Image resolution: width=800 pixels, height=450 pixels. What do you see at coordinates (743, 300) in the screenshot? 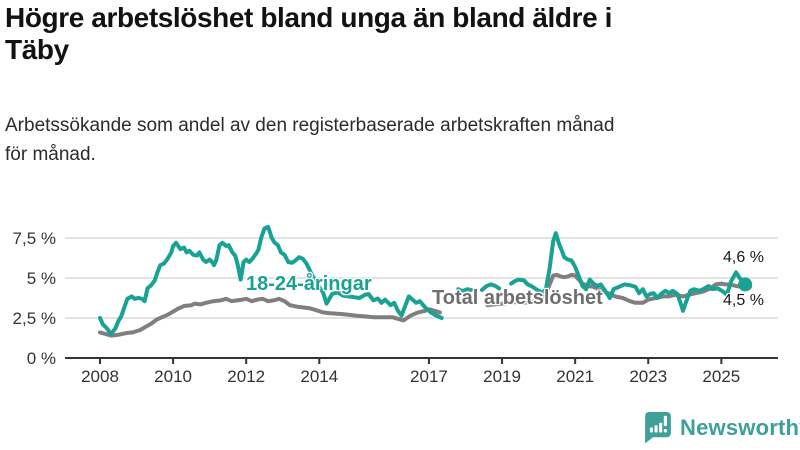
I see `end-value-label-total: 4,5 %` at bounding box center [743, 300].